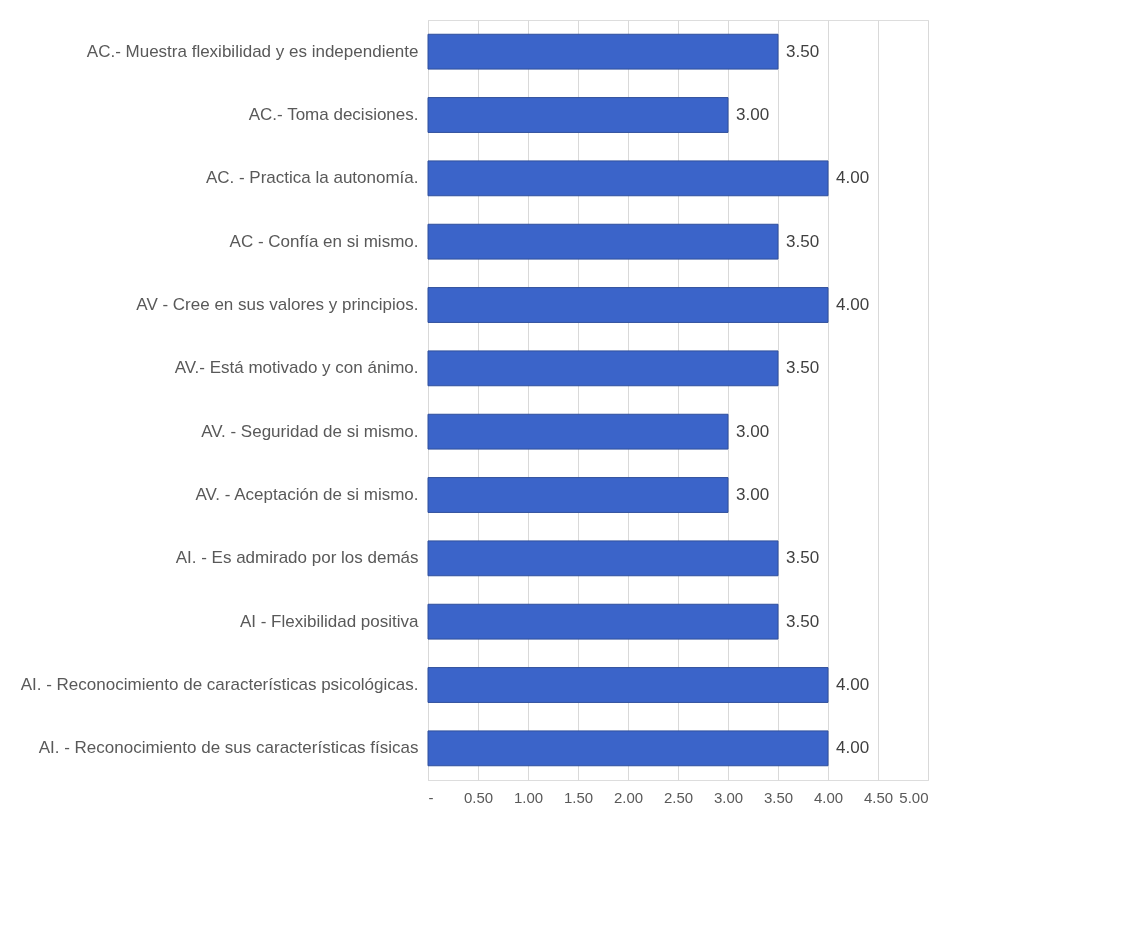 The width and height of the screenshot is (1133, 941). What do you see at coordinates (219, 684) in the screenshot?
I see `y-tick-label: AI. - Reconocimiento de características psicológicas.` at bounding box center [219, 684].